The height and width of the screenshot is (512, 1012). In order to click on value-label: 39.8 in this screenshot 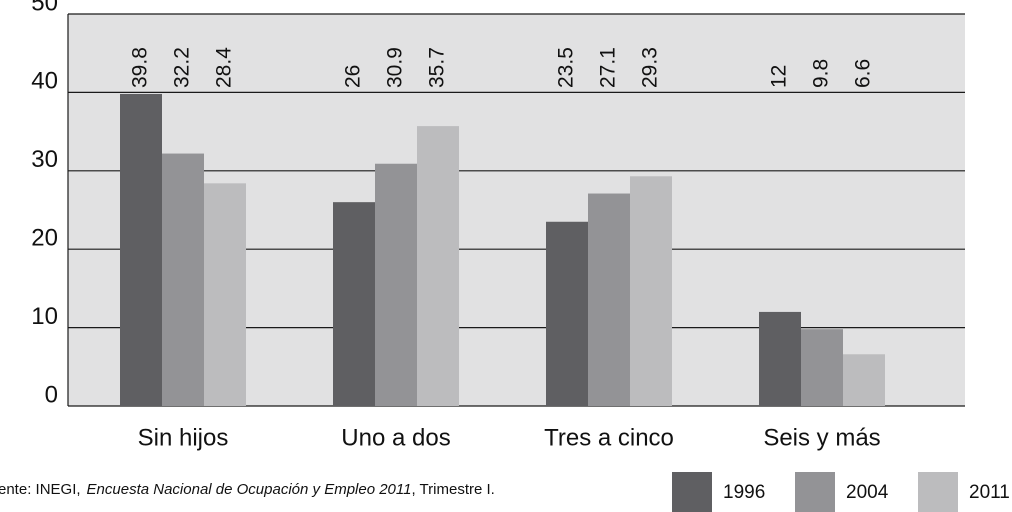, I will do `click(140, 67)`.